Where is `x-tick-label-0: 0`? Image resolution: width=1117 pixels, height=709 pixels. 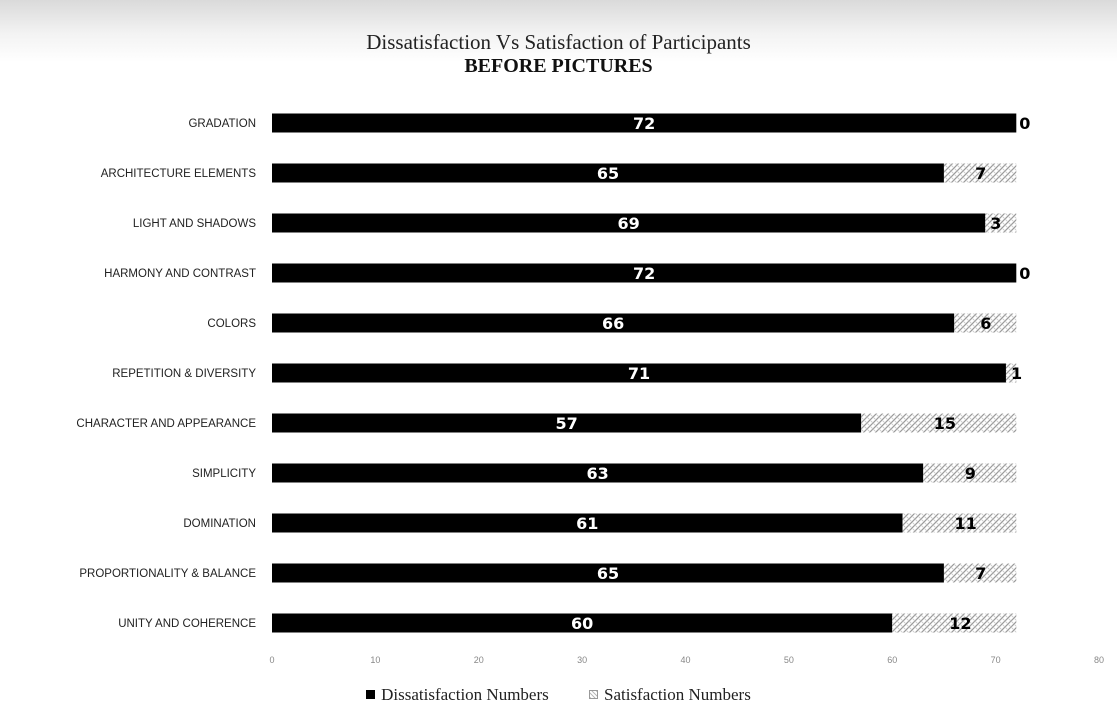 x-tick-label-0: 0 is located at coordinates (271, 660).